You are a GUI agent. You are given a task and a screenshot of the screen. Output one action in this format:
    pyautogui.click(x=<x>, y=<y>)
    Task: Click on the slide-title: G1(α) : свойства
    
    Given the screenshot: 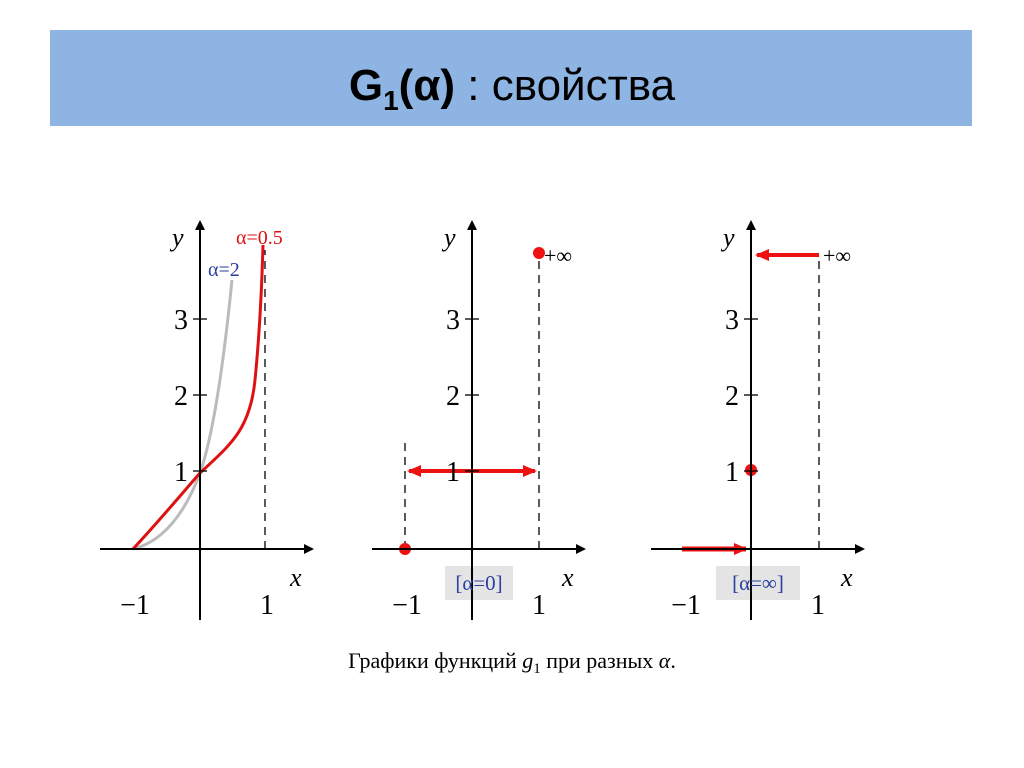 What is the action you would take?
    pyautogui.click(x=512, y=88)
    